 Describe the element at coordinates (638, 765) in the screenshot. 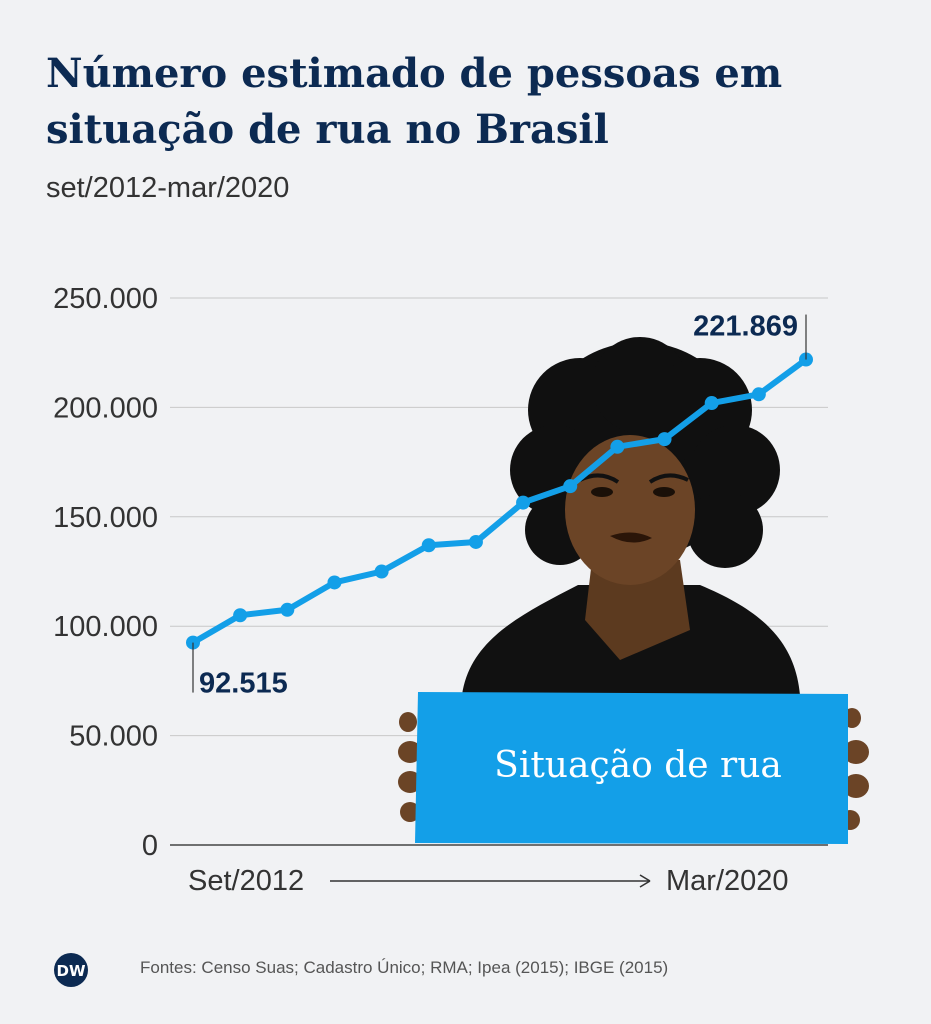

I see `sign-text: Situação de rua` at that location.